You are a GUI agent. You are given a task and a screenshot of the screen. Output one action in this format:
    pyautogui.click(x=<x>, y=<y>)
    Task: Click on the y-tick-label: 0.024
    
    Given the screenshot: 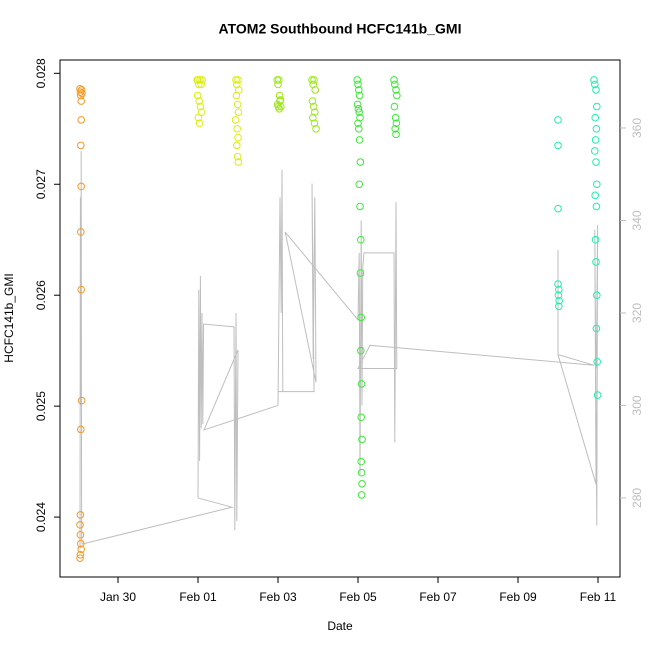 What is the action you would take?
    pyautogui.click(x=41, y=517)
    